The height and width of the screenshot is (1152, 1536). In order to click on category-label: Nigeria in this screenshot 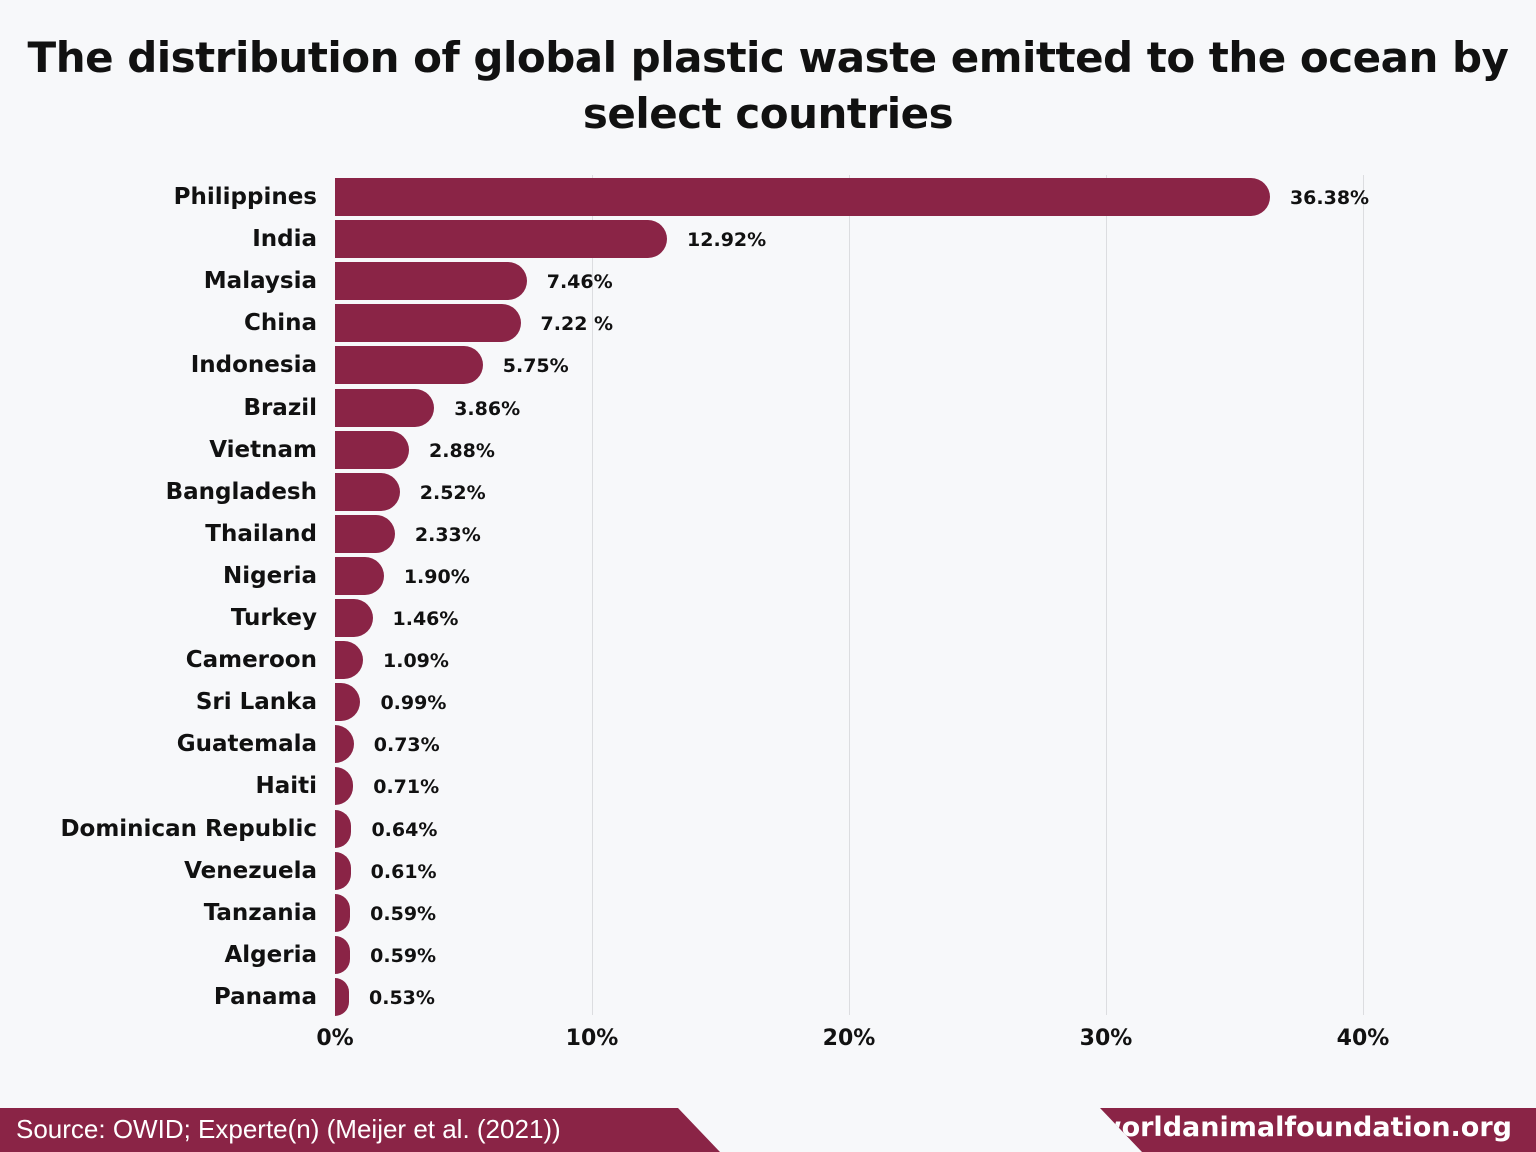, I will do `click(270, 575)`.